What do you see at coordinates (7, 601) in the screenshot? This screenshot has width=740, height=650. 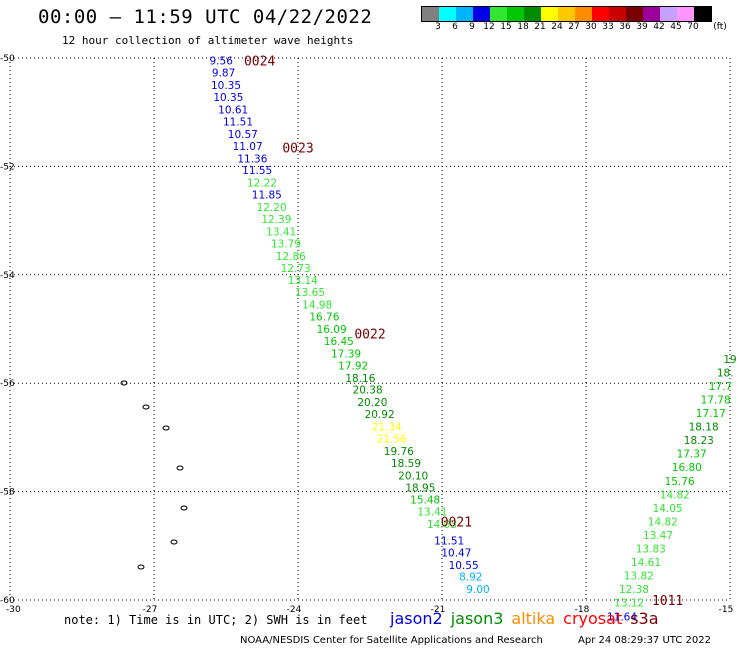 I see `lat-tick-label: -60` at bounding box center [7, 601].